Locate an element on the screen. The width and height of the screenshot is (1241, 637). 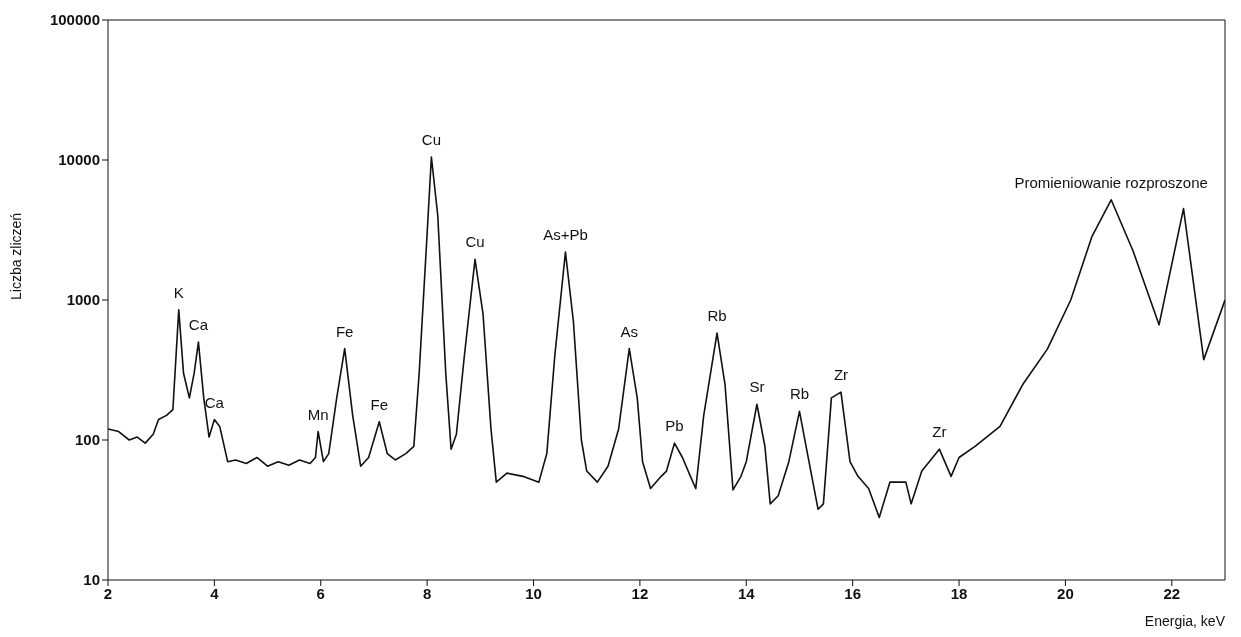
y-tick-label: 100000 is located at coordinates (74, 20).